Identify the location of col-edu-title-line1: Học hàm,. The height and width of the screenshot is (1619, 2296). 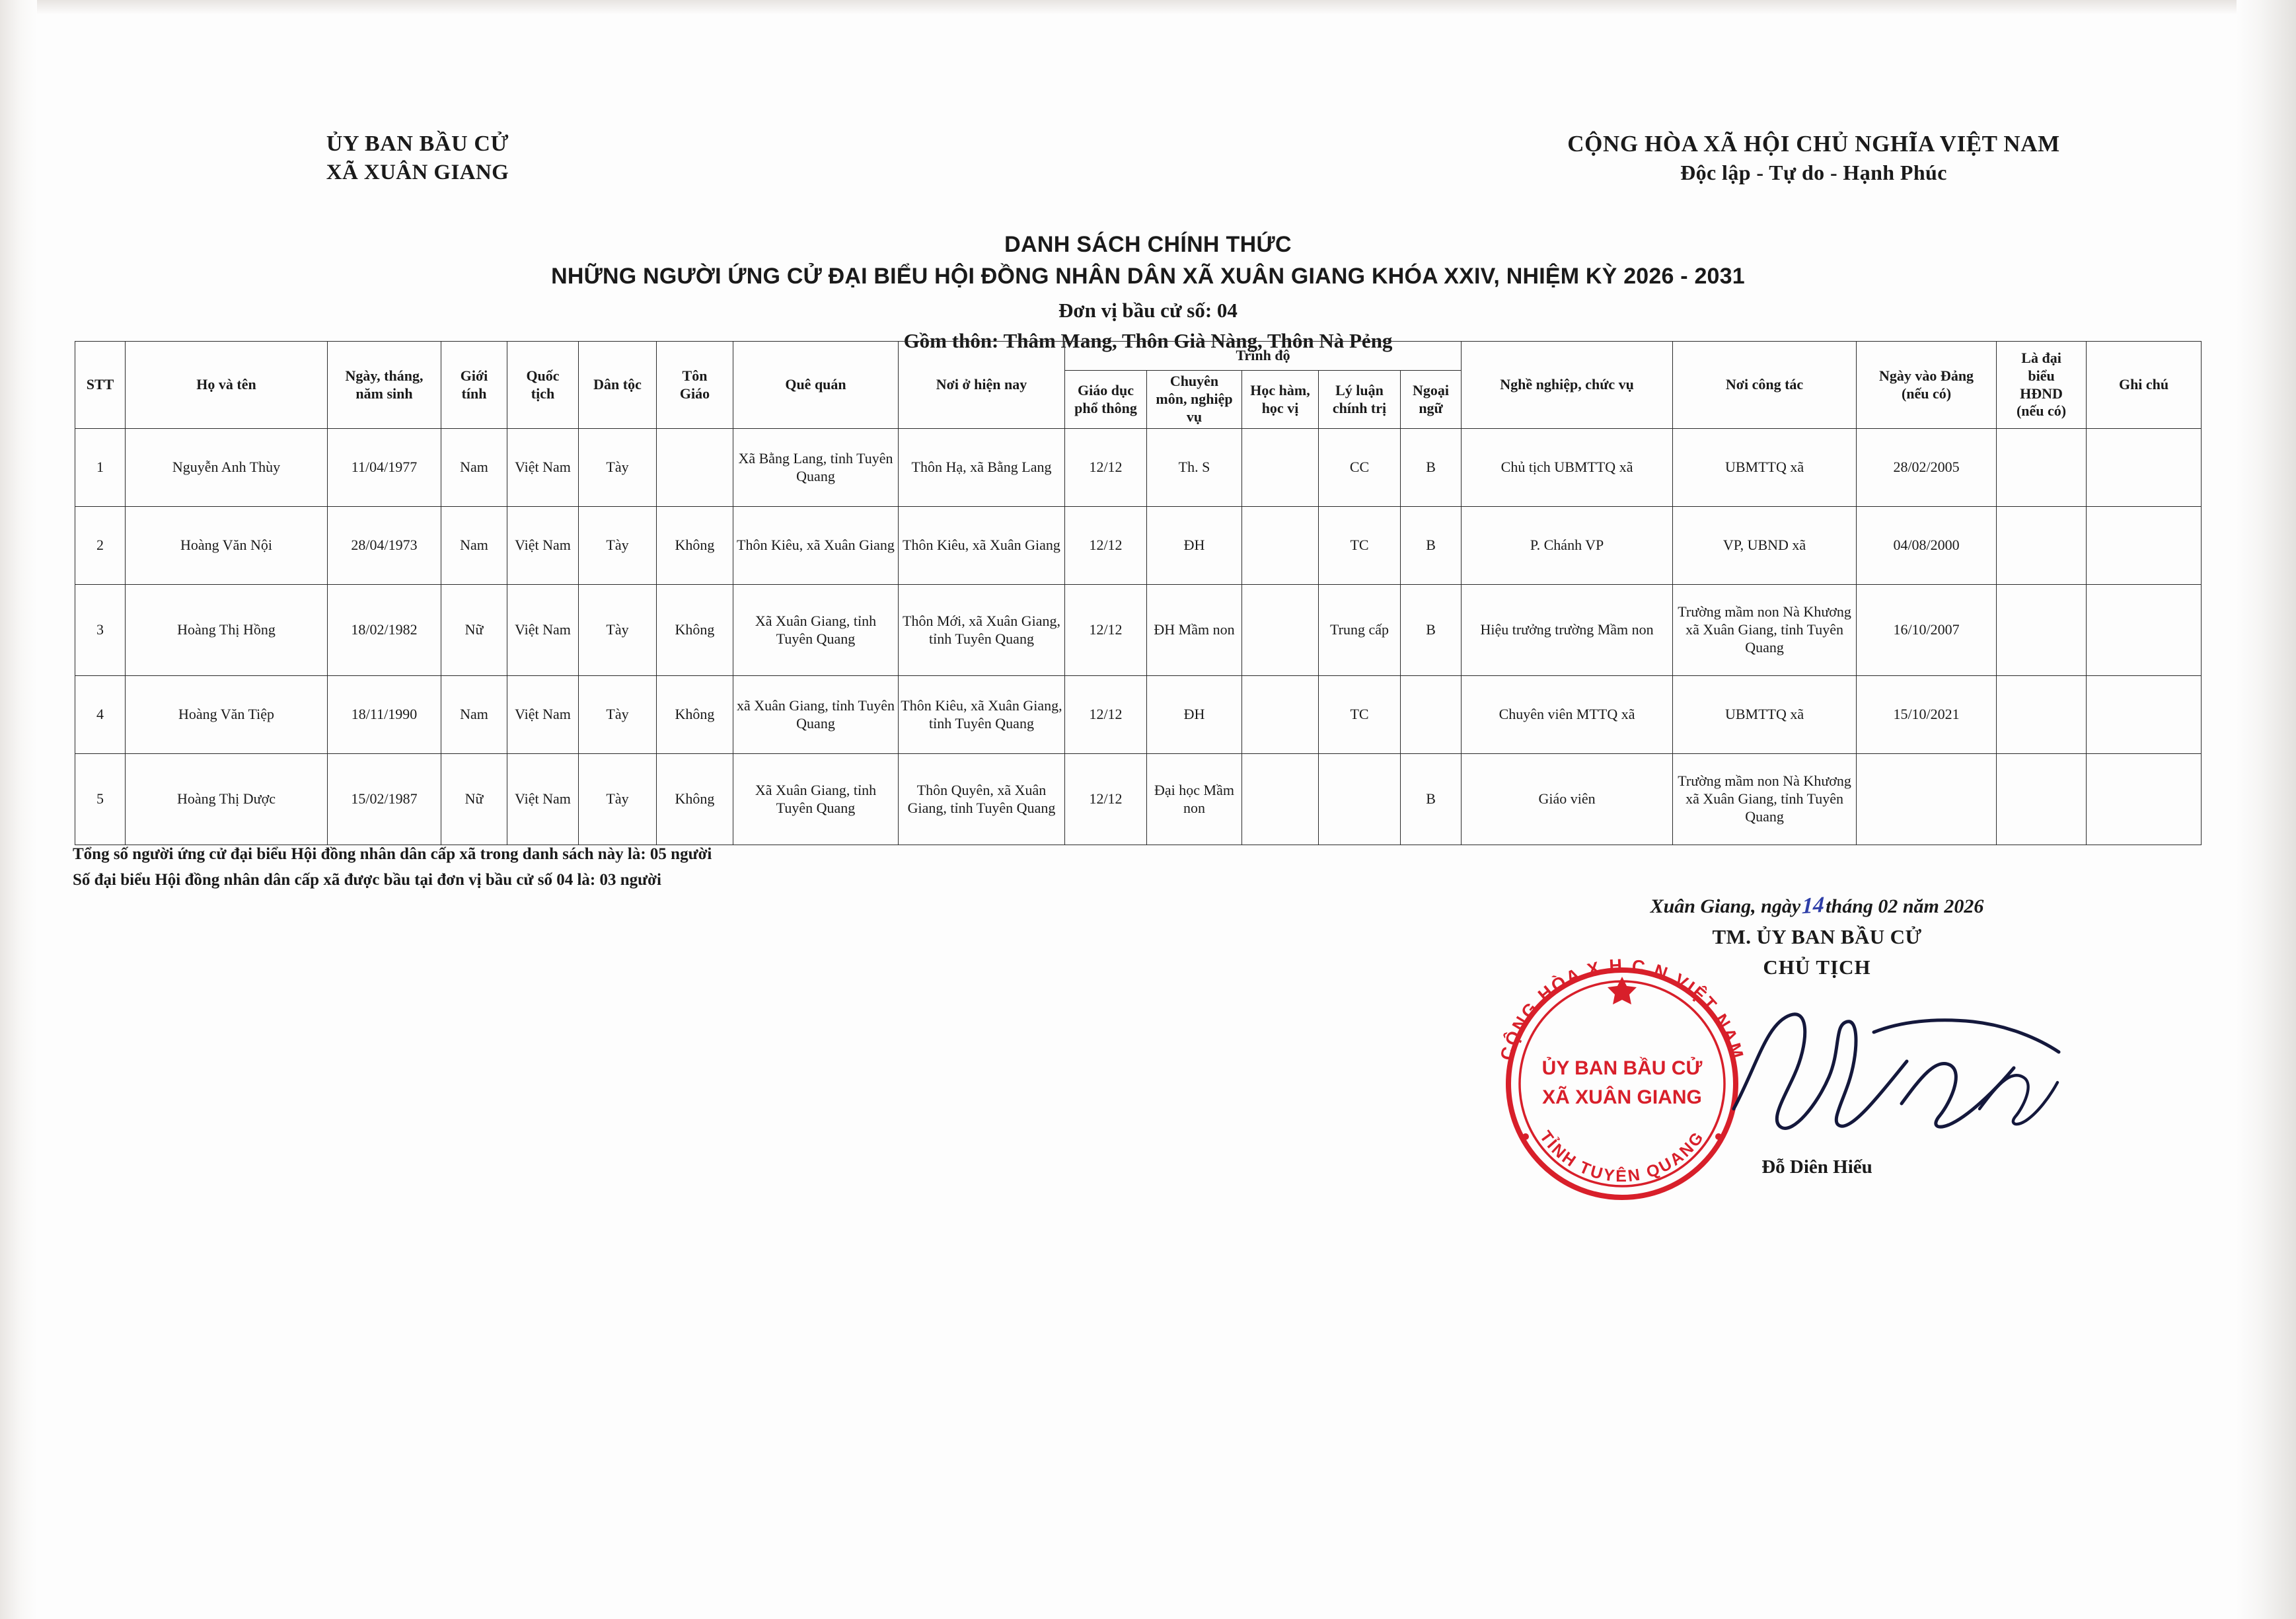
(1280, 390).